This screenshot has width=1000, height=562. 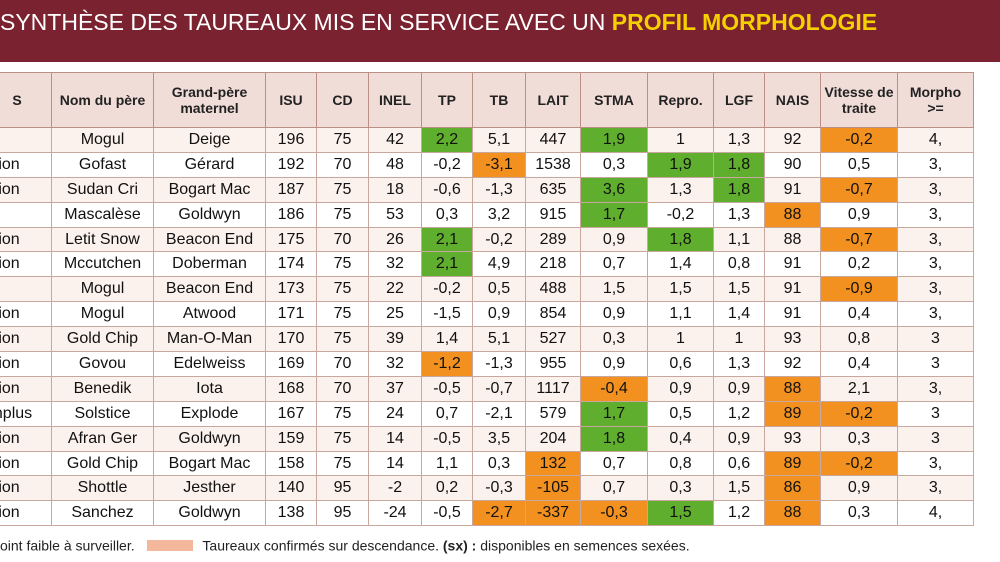 What do you see at coordinates (102, 189) in the screenshot?
I see `table-cell: Sudan Cri` at bounding box center [102, 189].